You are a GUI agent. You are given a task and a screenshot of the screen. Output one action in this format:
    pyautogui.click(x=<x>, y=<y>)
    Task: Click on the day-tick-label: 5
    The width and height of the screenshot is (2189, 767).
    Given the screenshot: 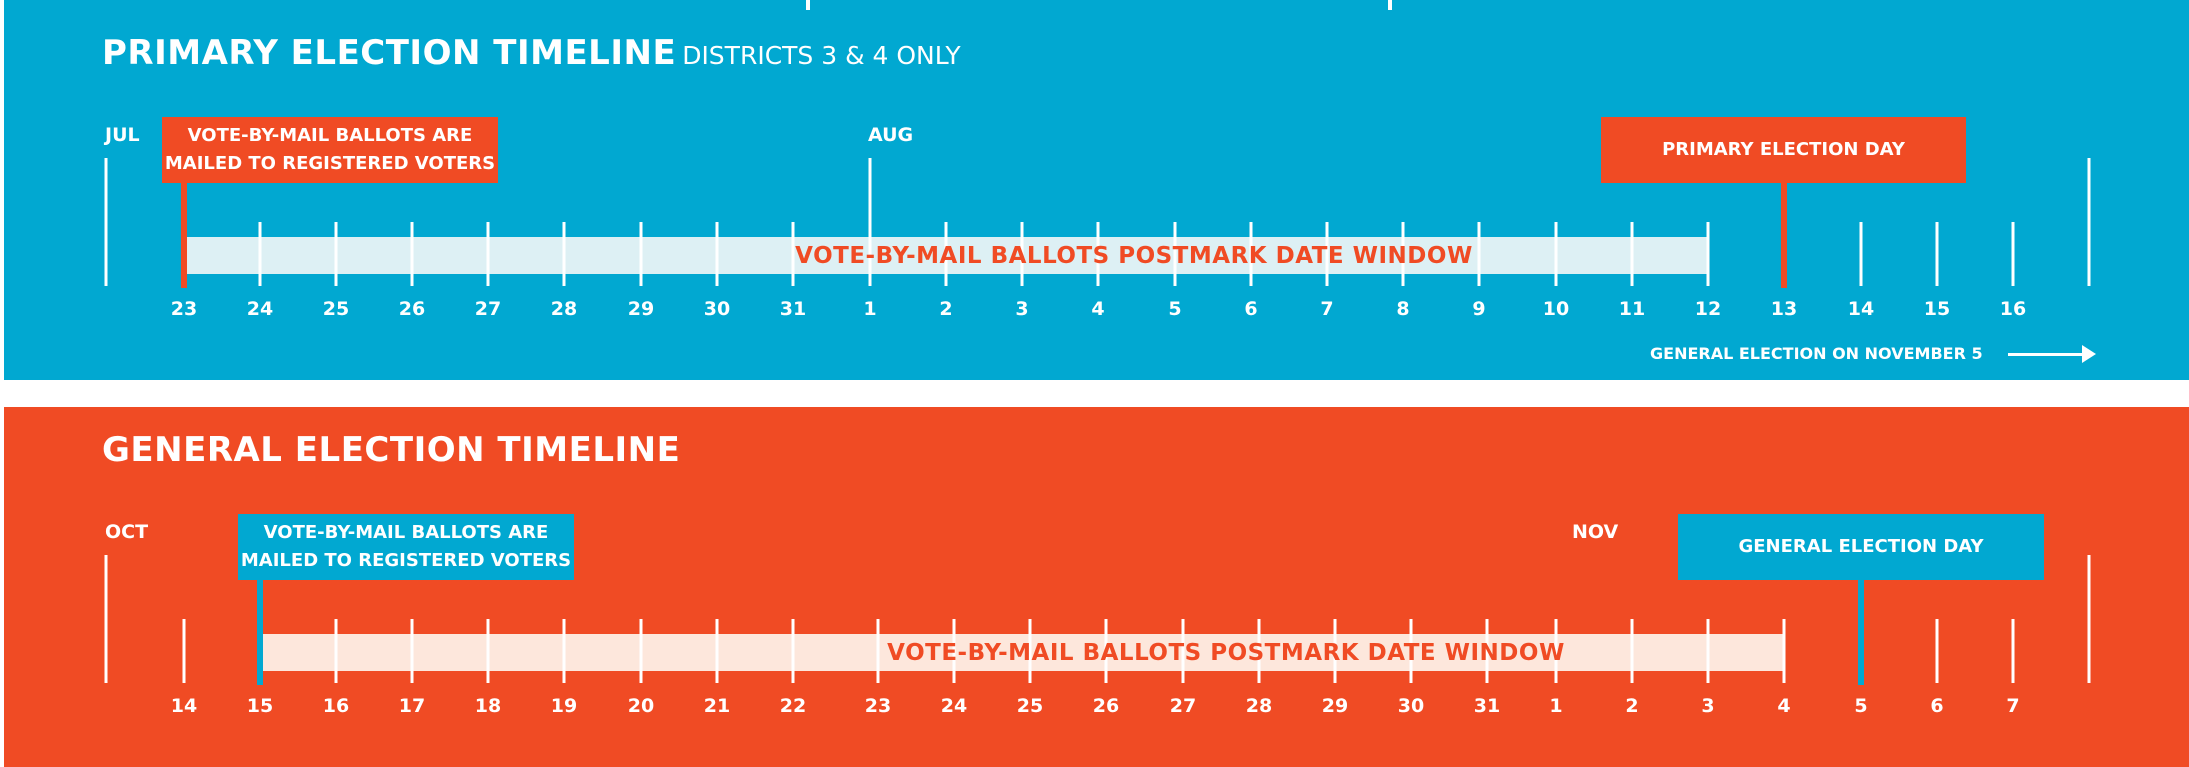 What is the action you would take?
    pyautogui.click(x=1861, y=706)
    